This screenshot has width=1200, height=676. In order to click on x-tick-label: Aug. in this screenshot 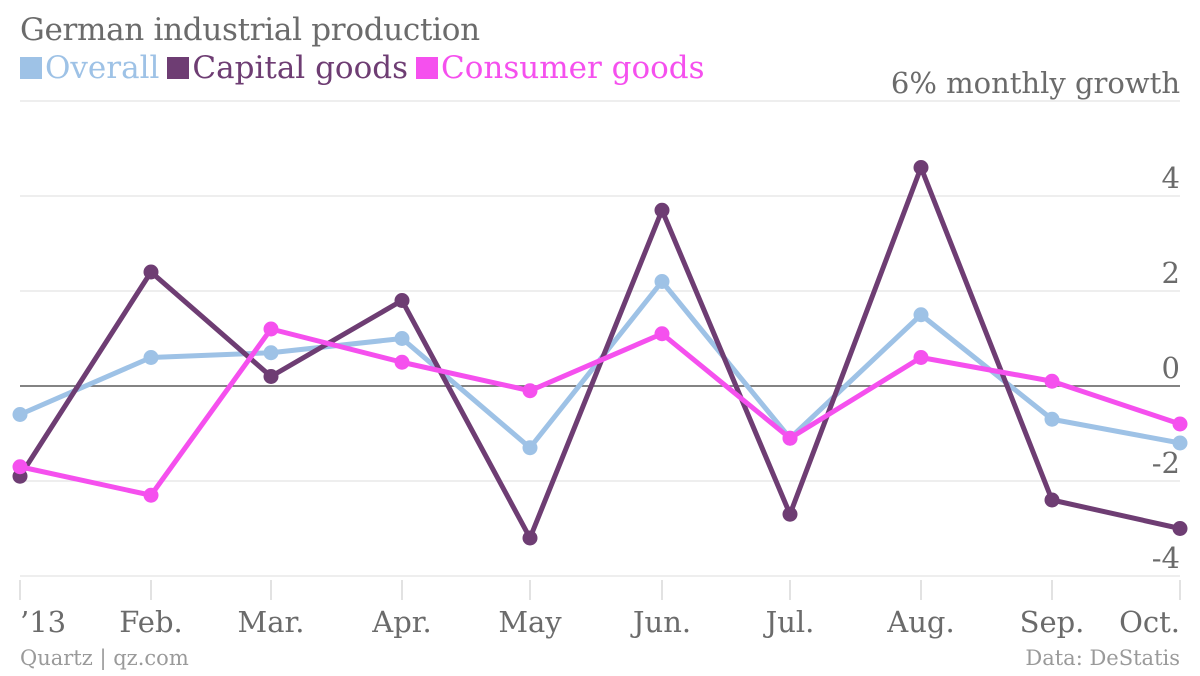, I will do `click(920, 622)`.